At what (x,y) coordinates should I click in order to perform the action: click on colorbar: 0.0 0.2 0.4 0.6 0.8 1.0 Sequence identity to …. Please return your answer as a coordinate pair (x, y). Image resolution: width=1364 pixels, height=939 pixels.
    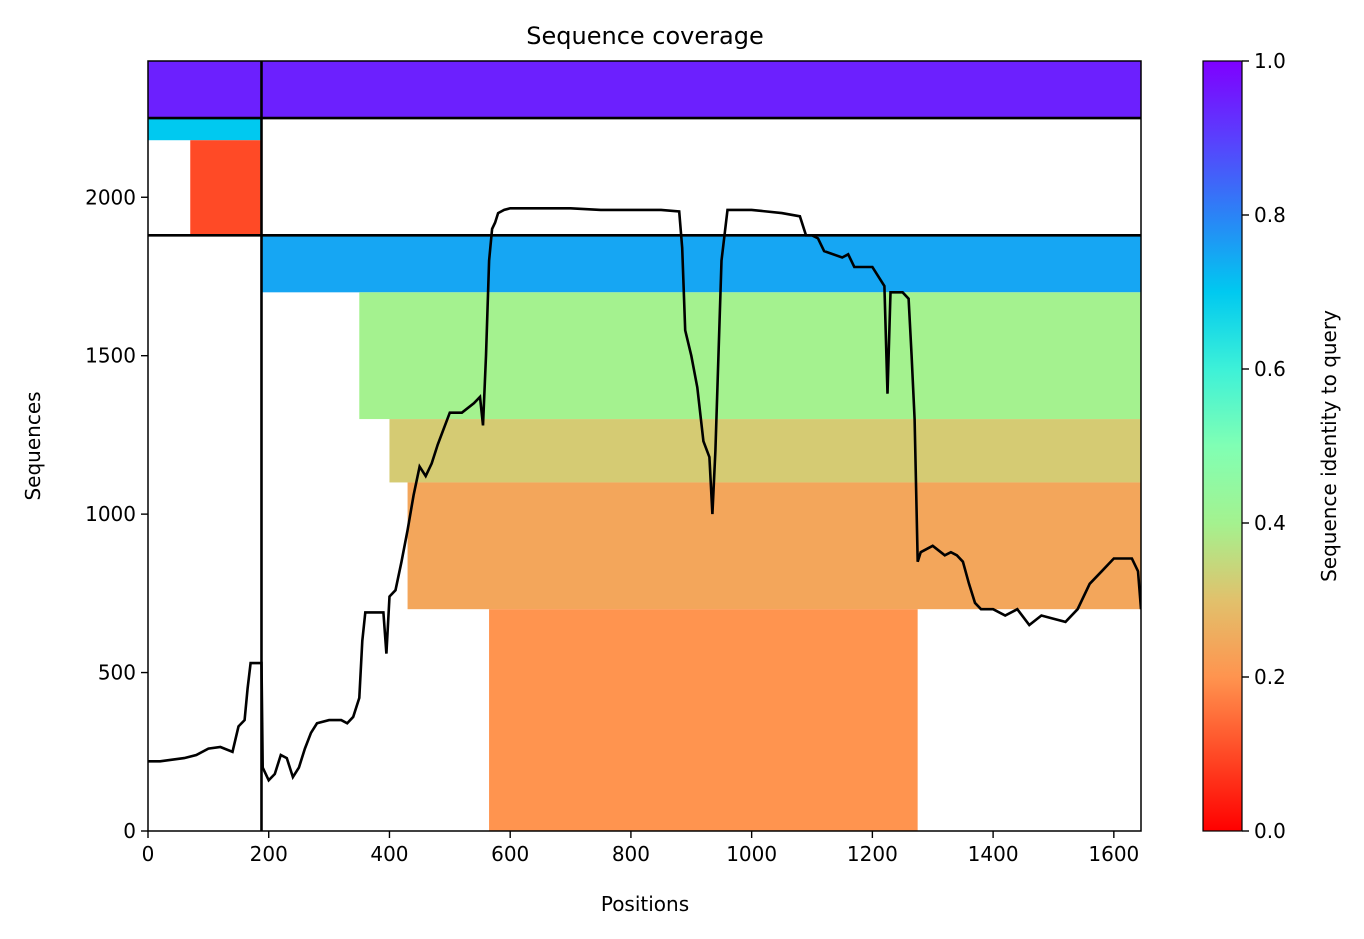
    Looking at the image, I should click on (1271, 446).